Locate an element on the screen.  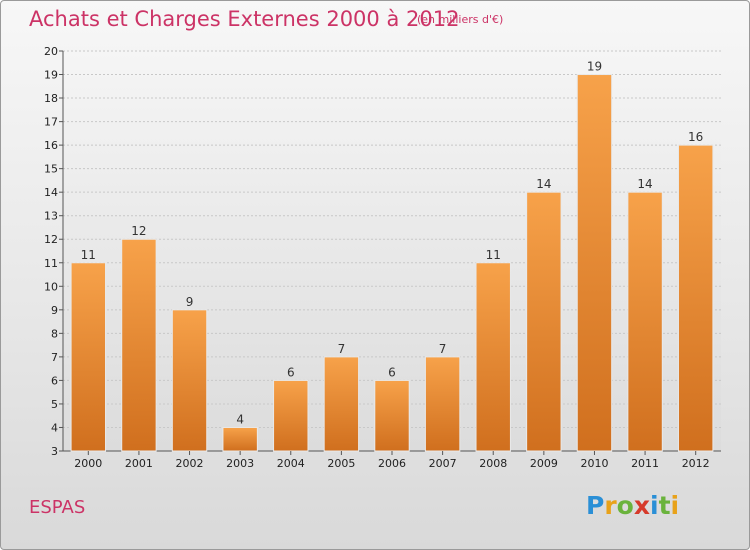
y-tick-label: 10 is located at coordinates (51, 286).